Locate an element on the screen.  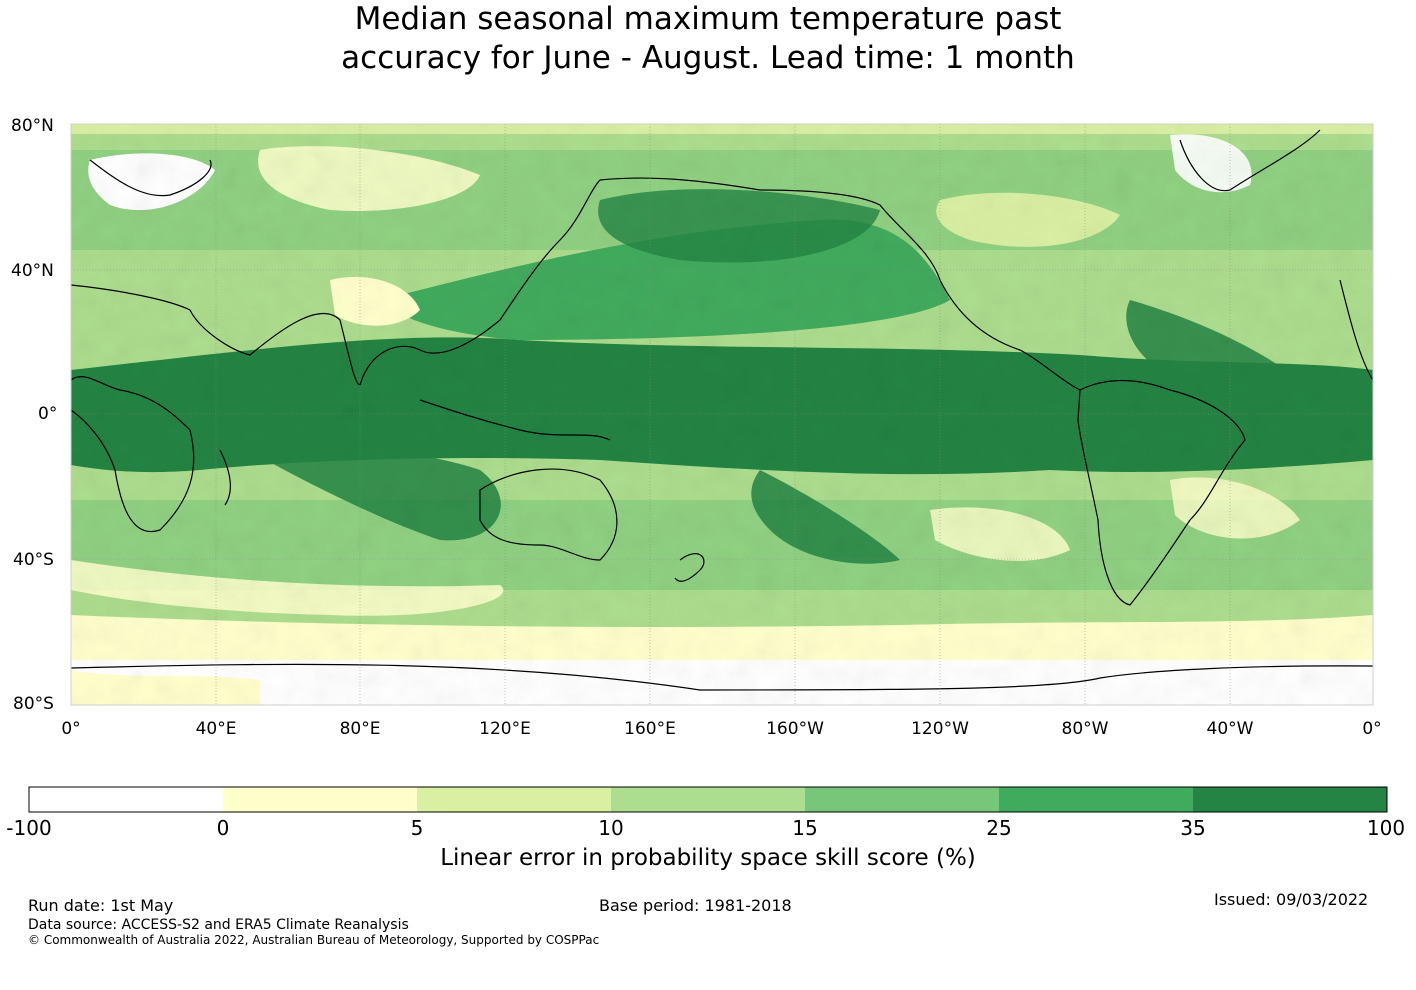
lon-label-120e: 120°E is located at coordinates (505, 729).